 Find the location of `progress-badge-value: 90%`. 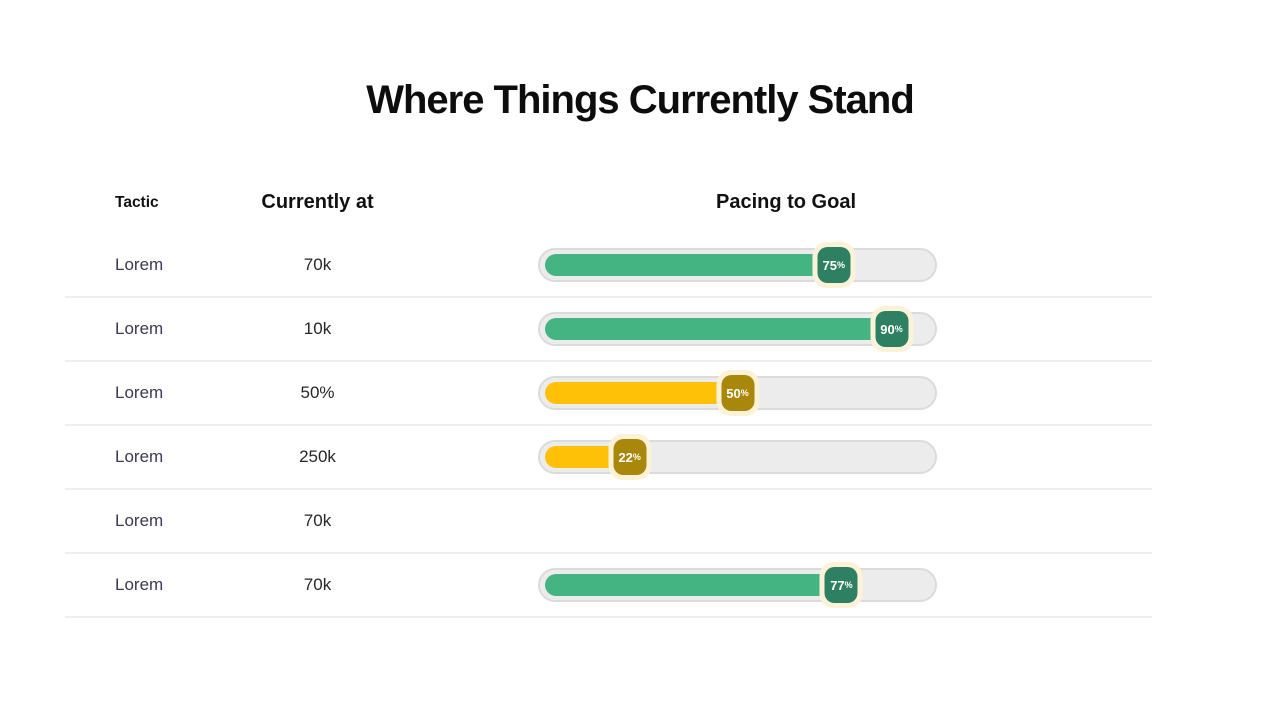

progress-badge-value: 90% is located at coordinates (891, 329).